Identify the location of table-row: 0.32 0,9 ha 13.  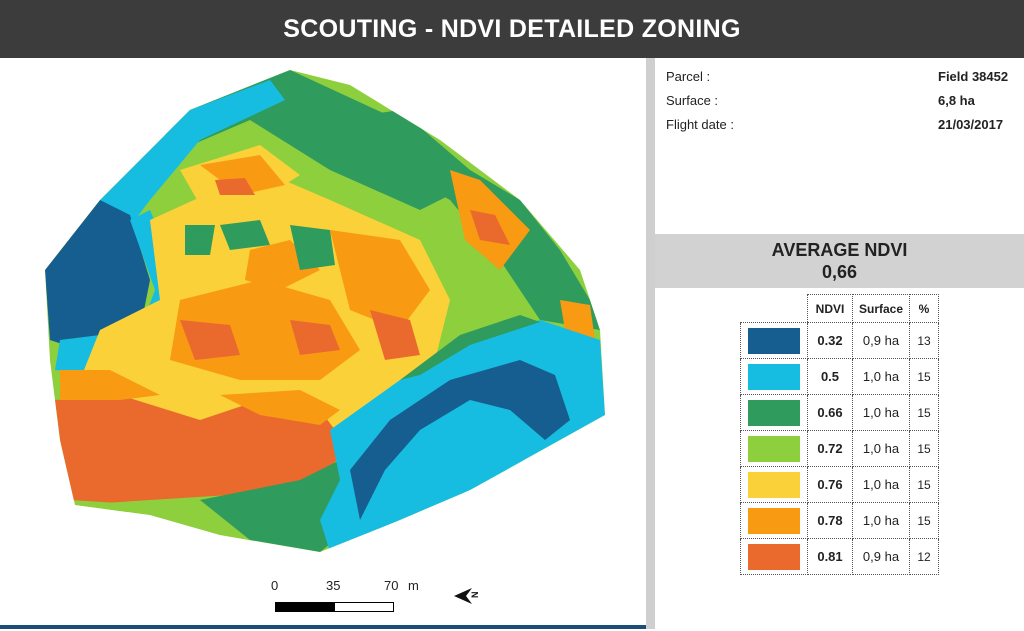
(839, 340).